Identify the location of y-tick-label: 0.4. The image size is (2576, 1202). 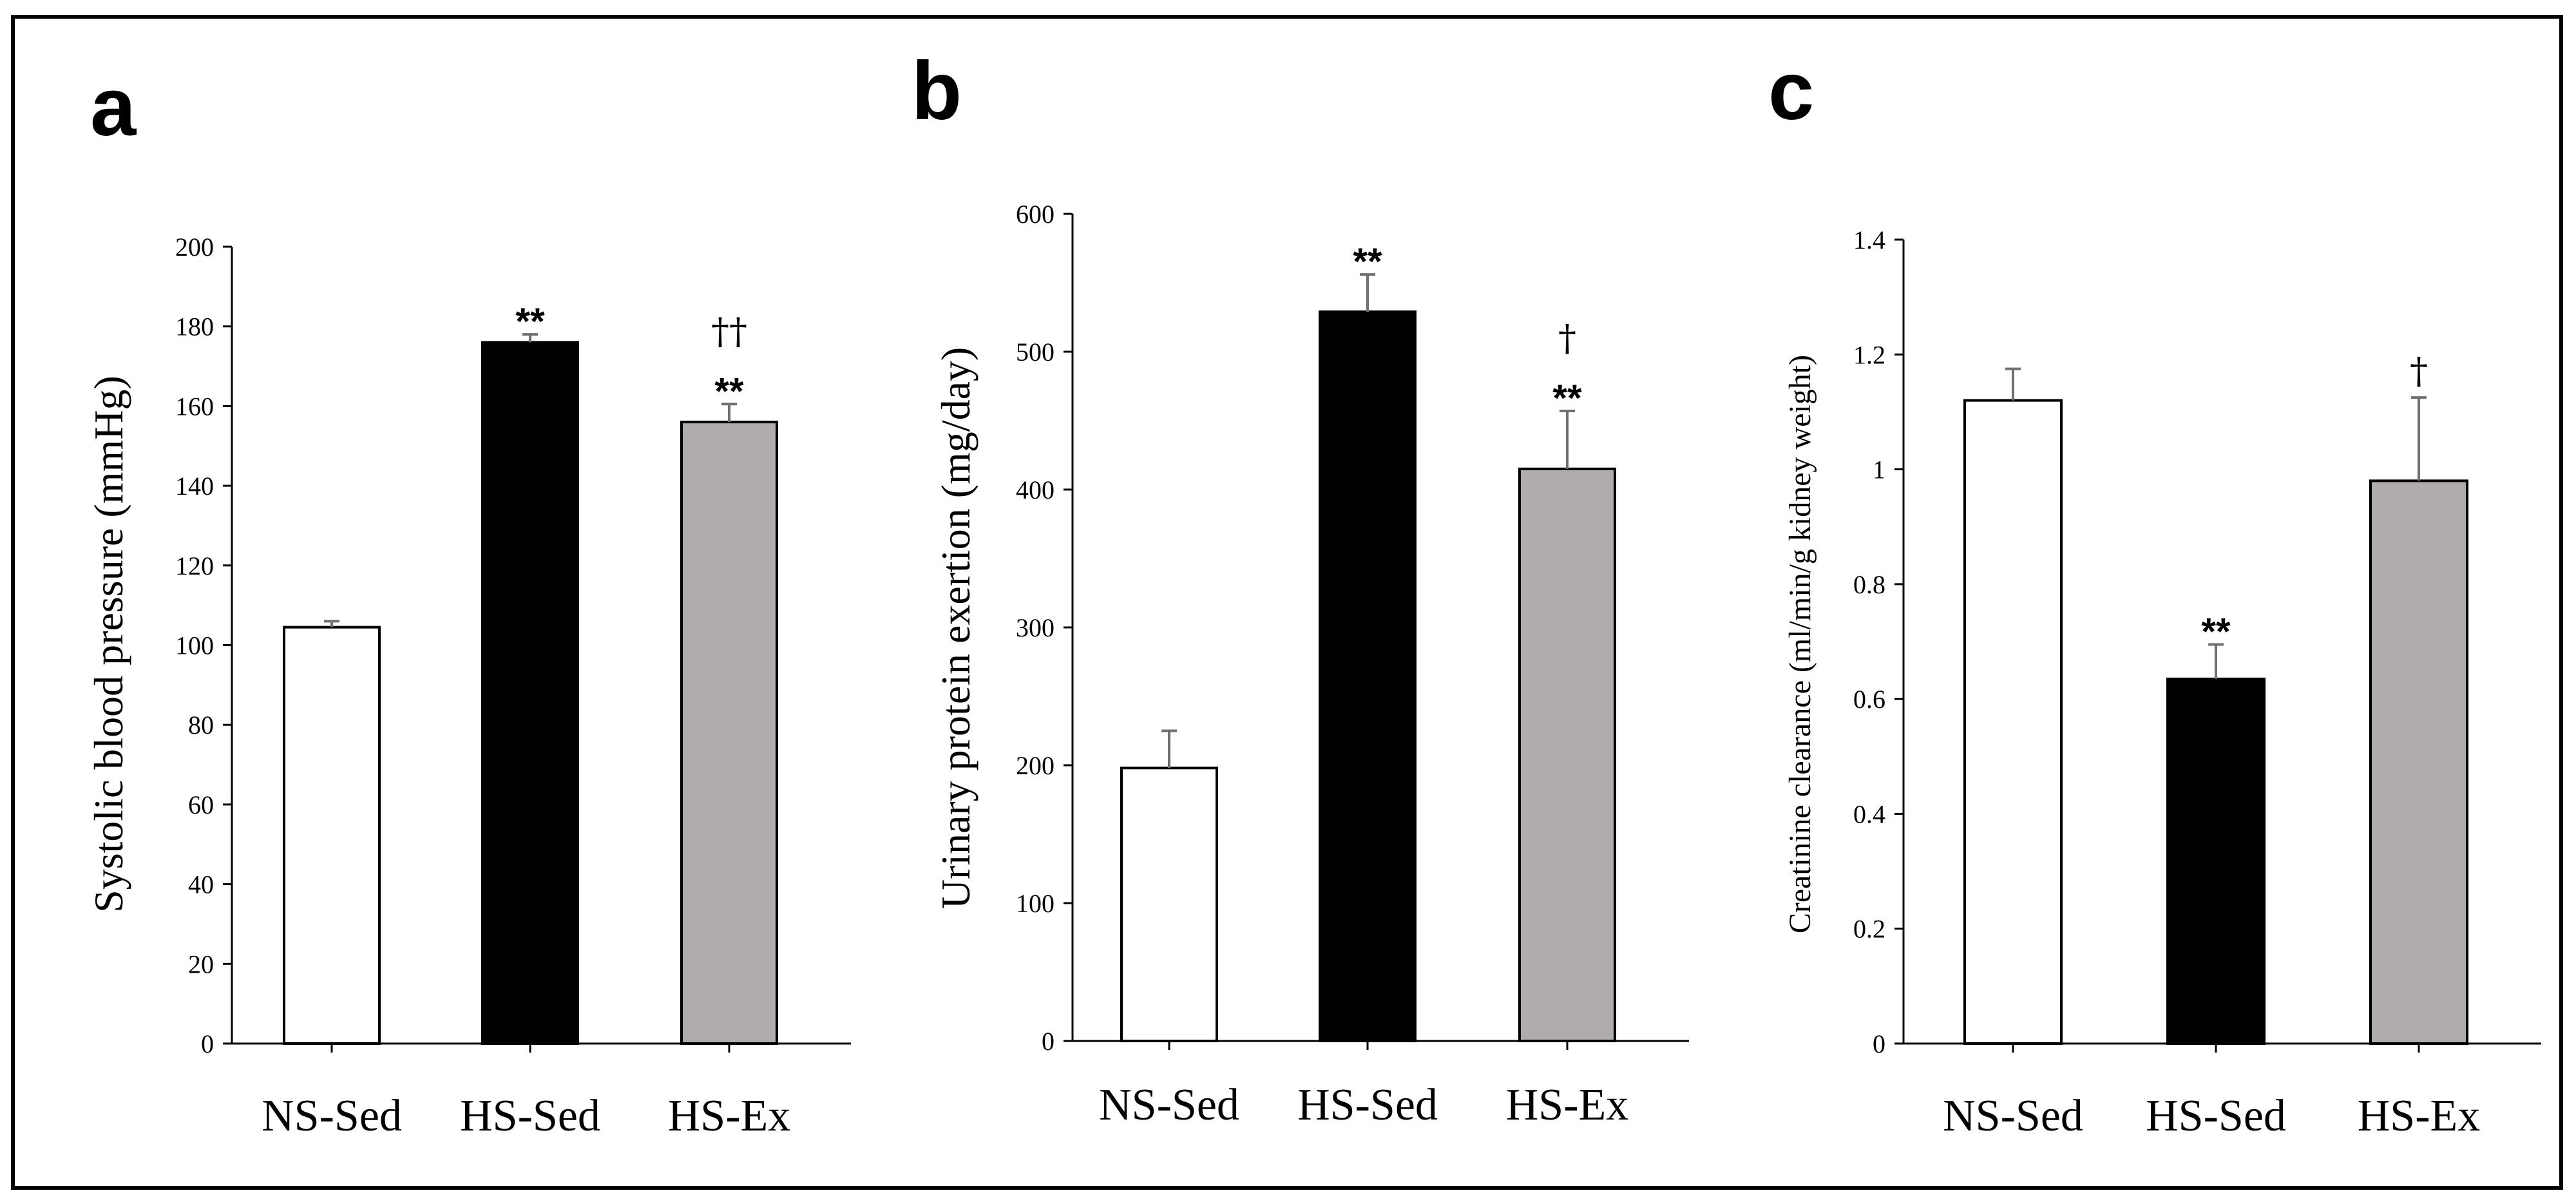
(1869, 813).